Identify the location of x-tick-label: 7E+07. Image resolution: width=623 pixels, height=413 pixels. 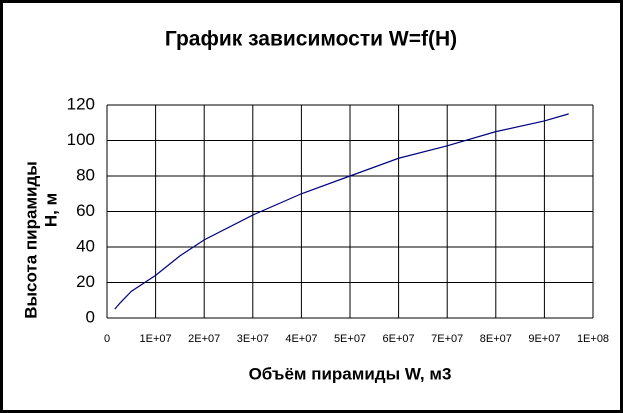
(447, 339).